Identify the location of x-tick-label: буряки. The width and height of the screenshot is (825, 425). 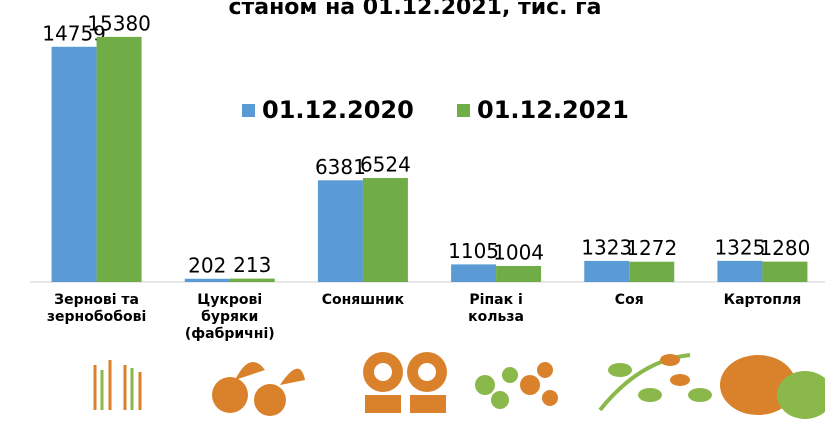
(229, 317).